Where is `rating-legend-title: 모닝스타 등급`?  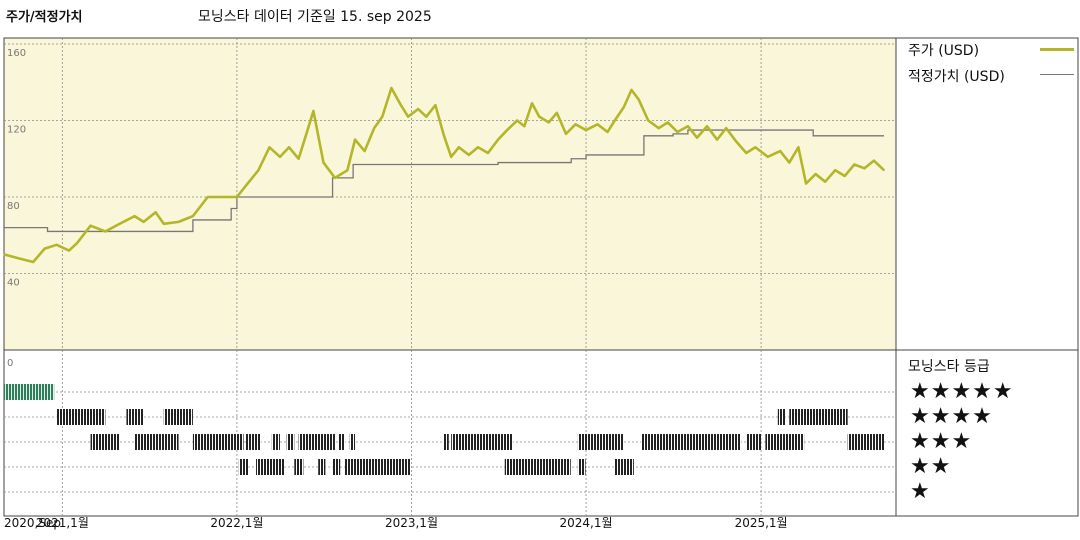 rating-legend-title: 모닝스타 등급 is located at coordinates (949, 367).